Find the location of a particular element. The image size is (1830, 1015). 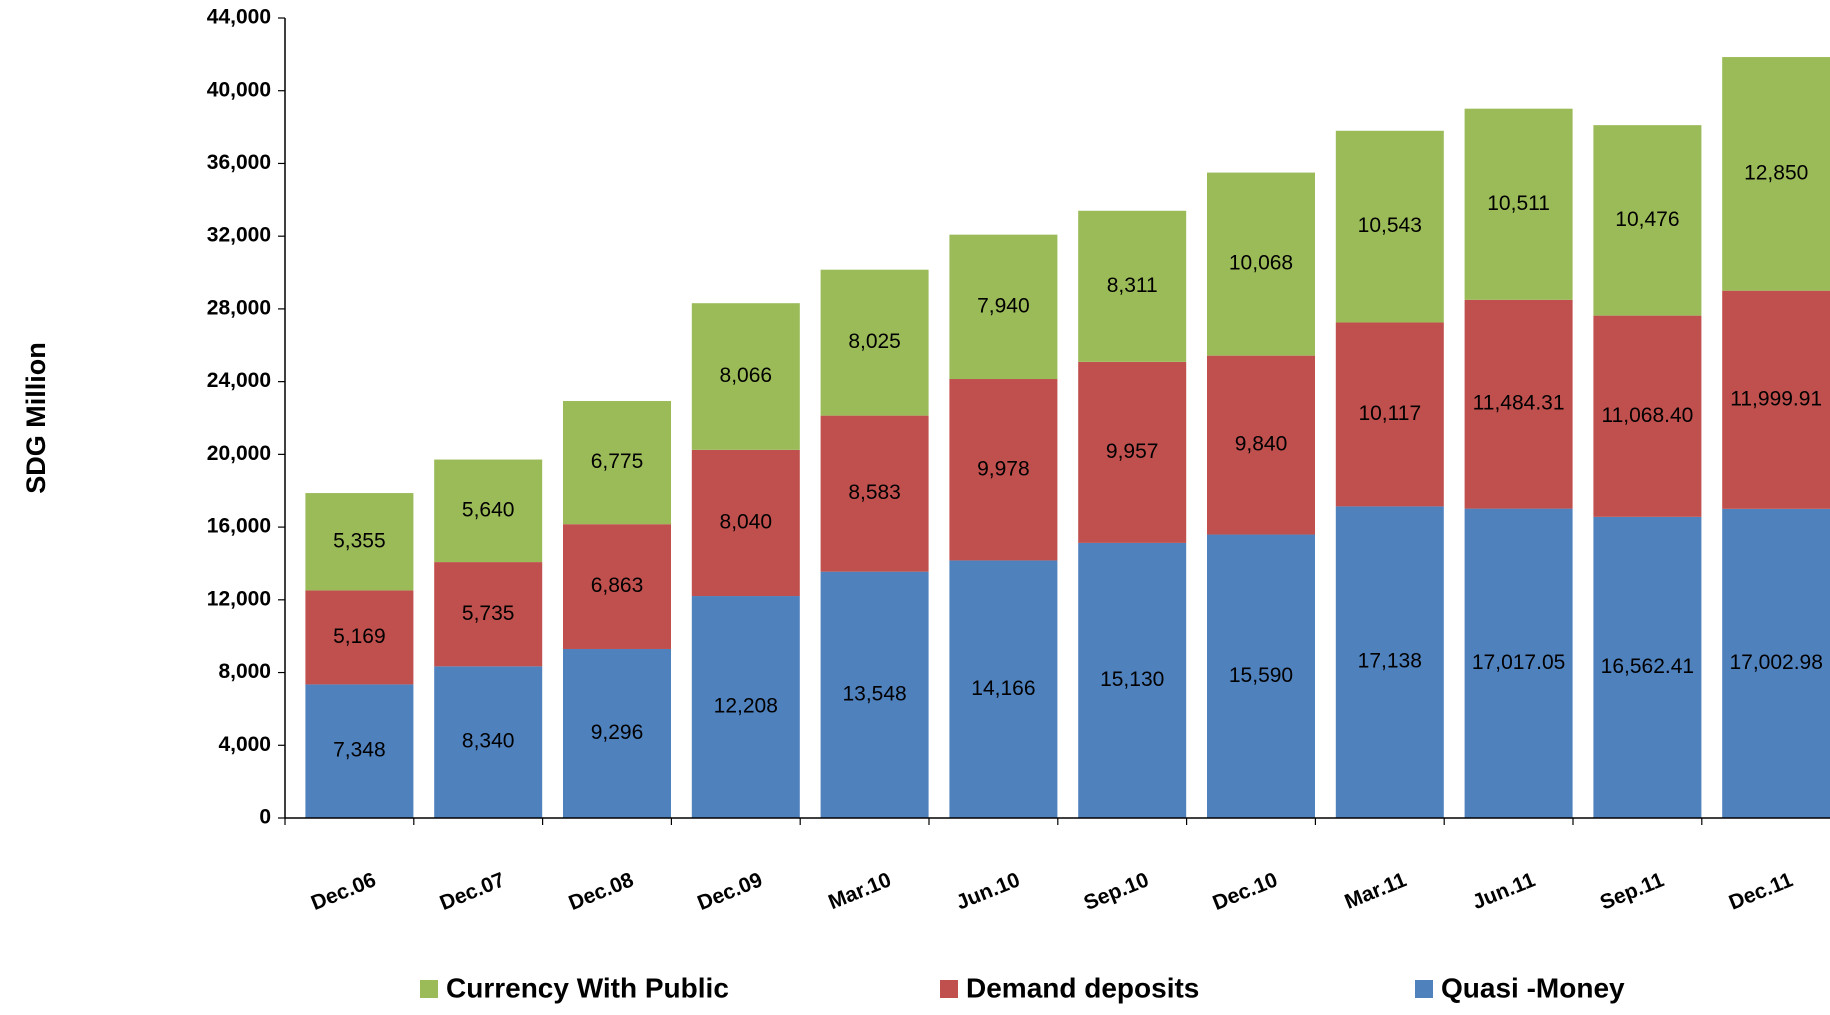

y-tick-label: 8,000 is located at coordinates (244, 671).